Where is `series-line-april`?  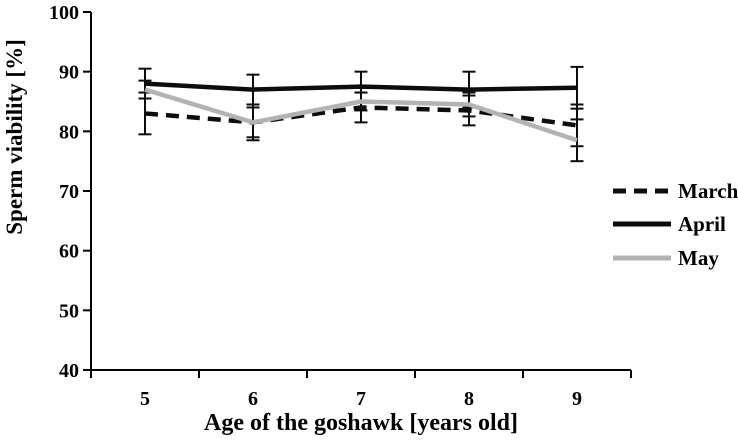 series-line-april is located at coordinates (361, 86).